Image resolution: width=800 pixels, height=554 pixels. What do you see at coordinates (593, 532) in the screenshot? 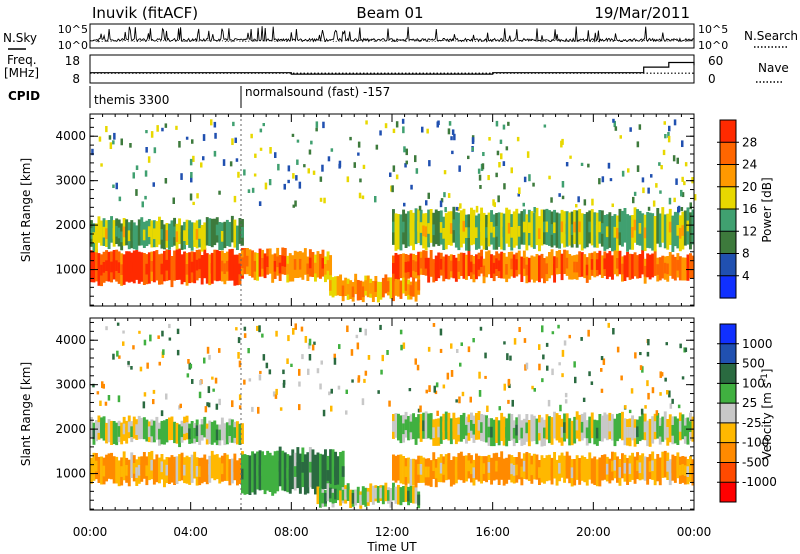
I see `x-tick-label: 20:00` at bounding box center [593, 532].